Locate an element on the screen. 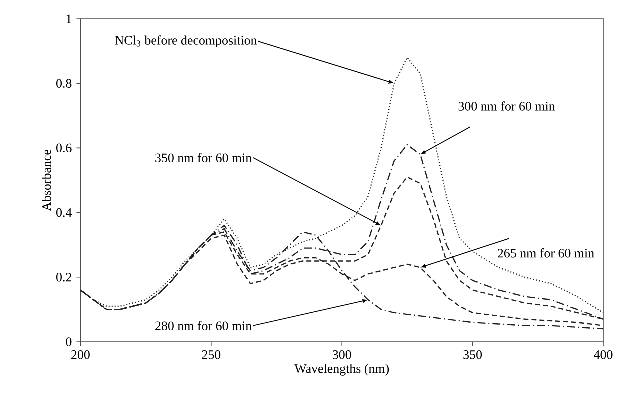  y-tick-label: 0.6 is located at coordinates (64, 148).